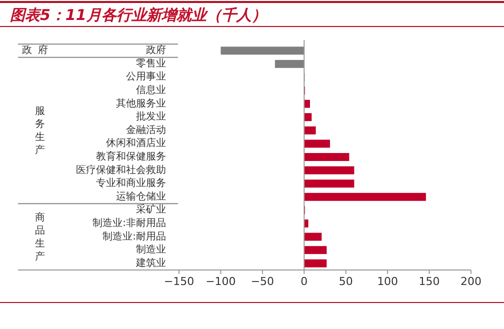 The width and height of the screenshot is (504, 329). Describe the element at coordinates (136, 143) in the screenshot. I see `y-tick-label: 休闲和酒店业` at that location.